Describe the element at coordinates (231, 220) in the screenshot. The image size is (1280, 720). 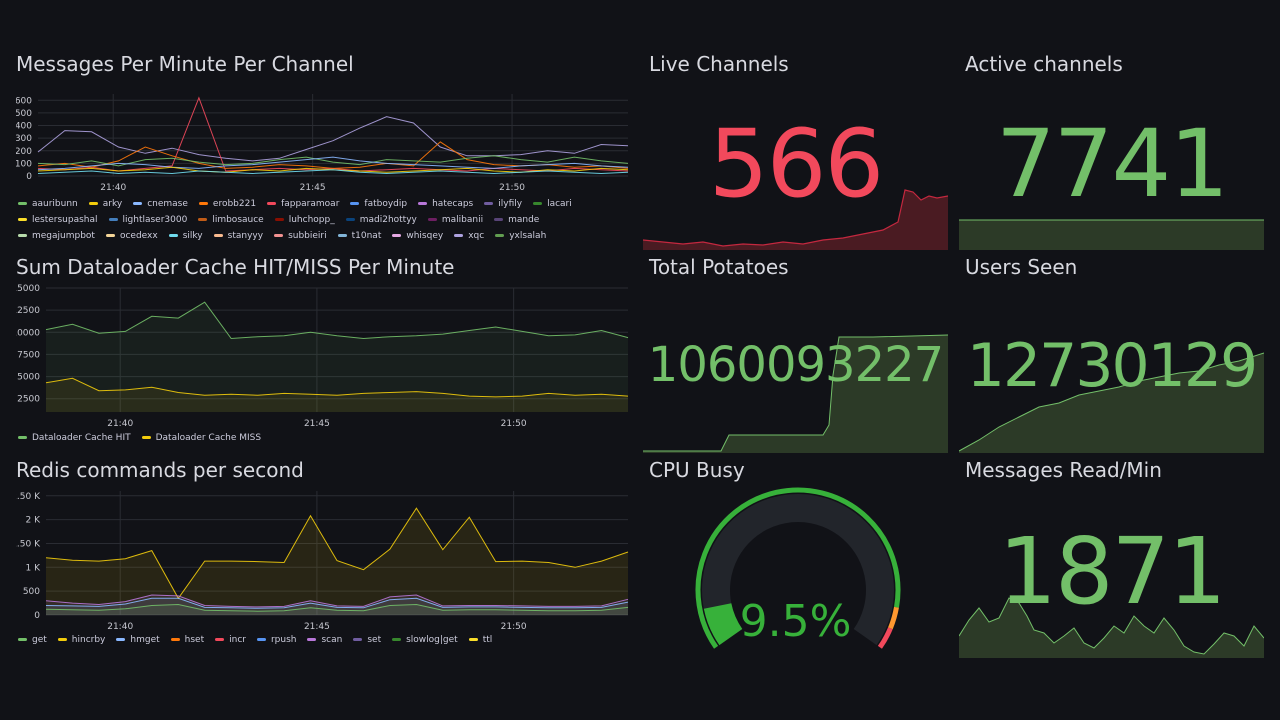
I see `legend-item: limbosauce` at that location.